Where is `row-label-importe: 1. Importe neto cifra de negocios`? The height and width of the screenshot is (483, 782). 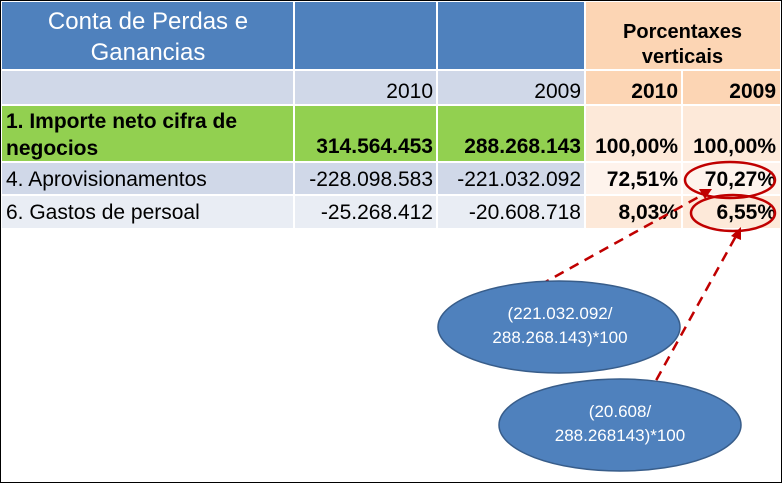
row-label-importe: 1. Importe neto cifra de negocios is located at coordinates (148, 133).